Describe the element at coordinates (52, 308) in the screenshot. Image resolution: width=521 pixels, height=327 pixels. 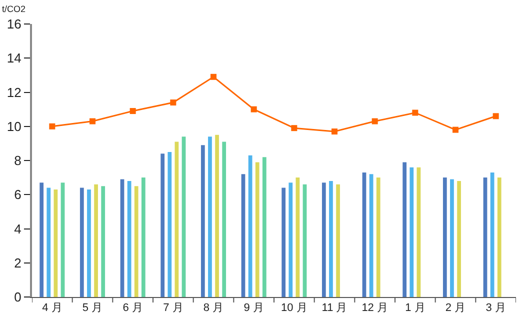
I see `x-tick-label: 4 月` at that location.